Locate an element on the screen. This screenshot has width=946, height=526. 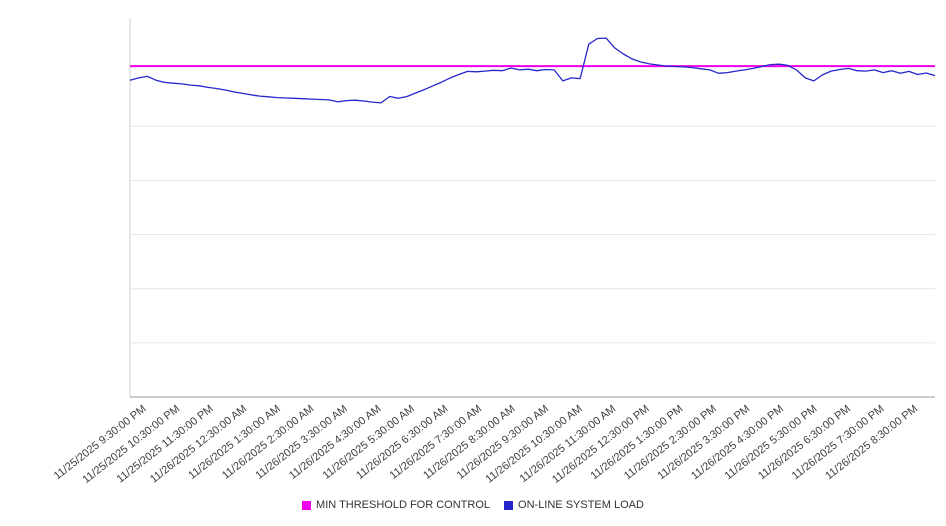
legend-swatch-min-threshold is located at coordinates (307, 505).